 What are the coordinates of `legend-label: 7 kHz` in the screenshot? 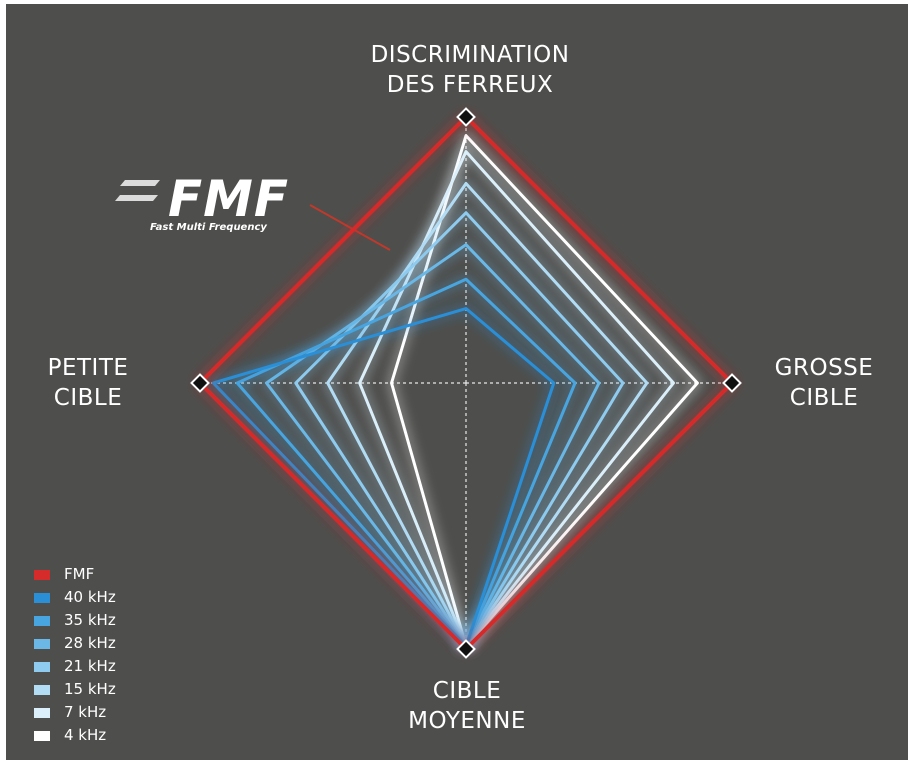 It's located at (85, 712).